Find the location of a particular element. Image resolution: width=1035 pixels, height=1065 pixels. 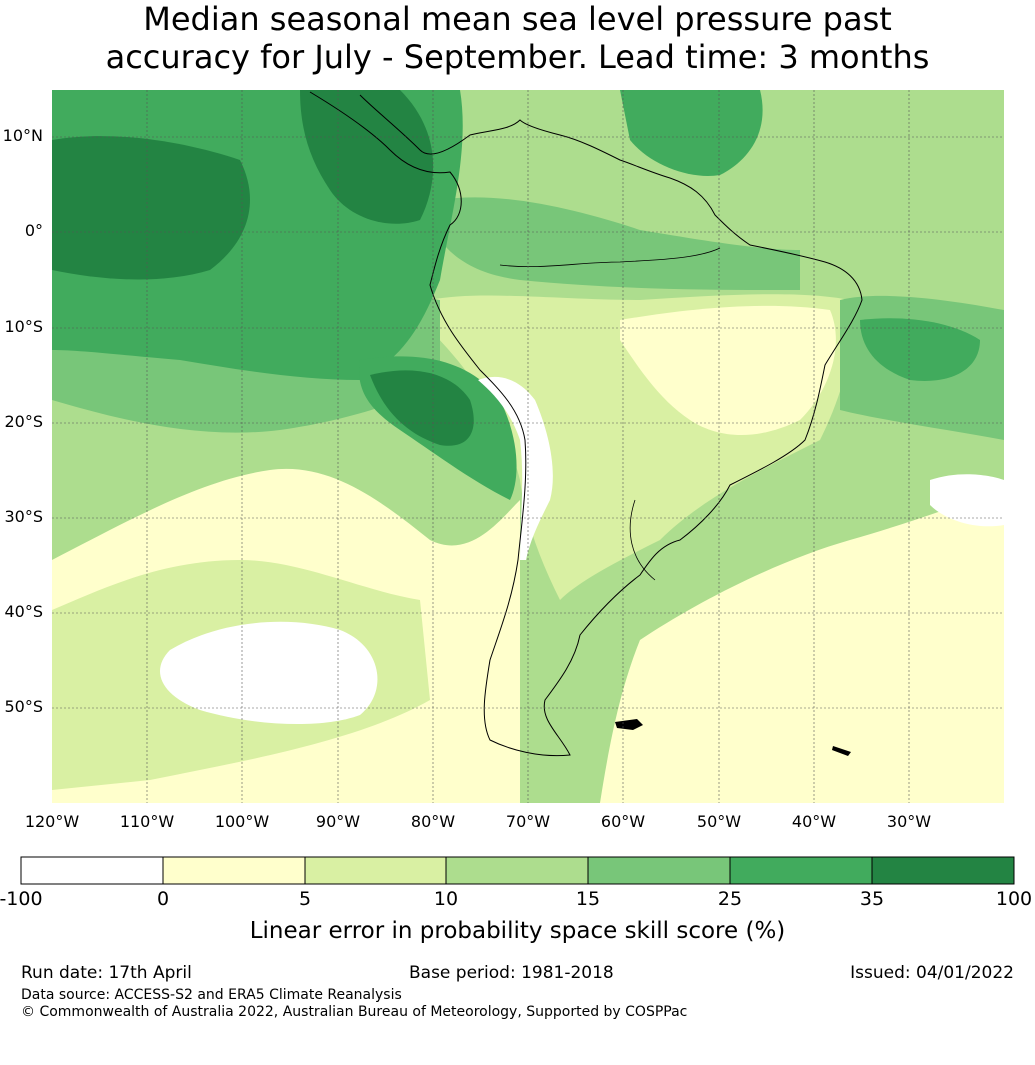

falkland-islands is located at coordinates (629, 724).